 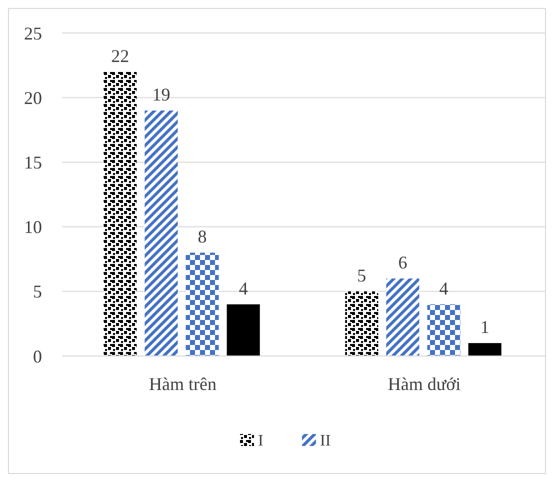 What do you see at coordinates (424, 384) in the screenshot?
I see `x-tick-label: Hàm dưới` at bounding box center [424, 384].